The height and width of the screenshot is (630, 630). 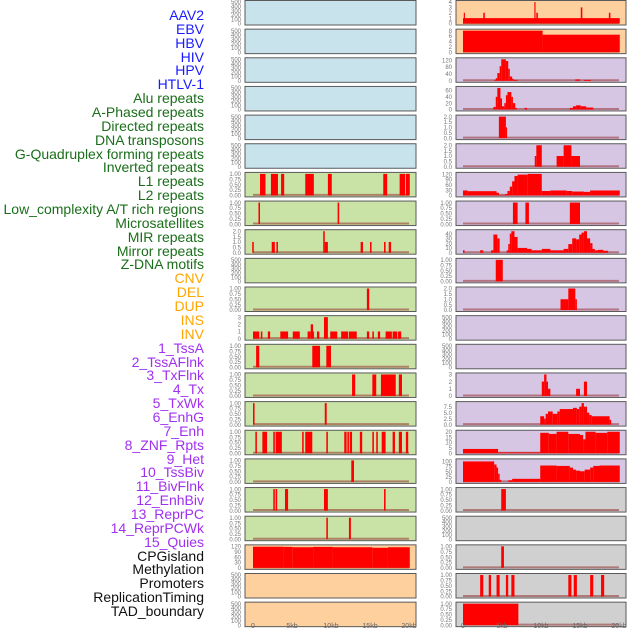 What do you see at coordinates (180, 84) in the screenshot?
I see `track-label: HTLV-1` at bounding box center [180, 84].